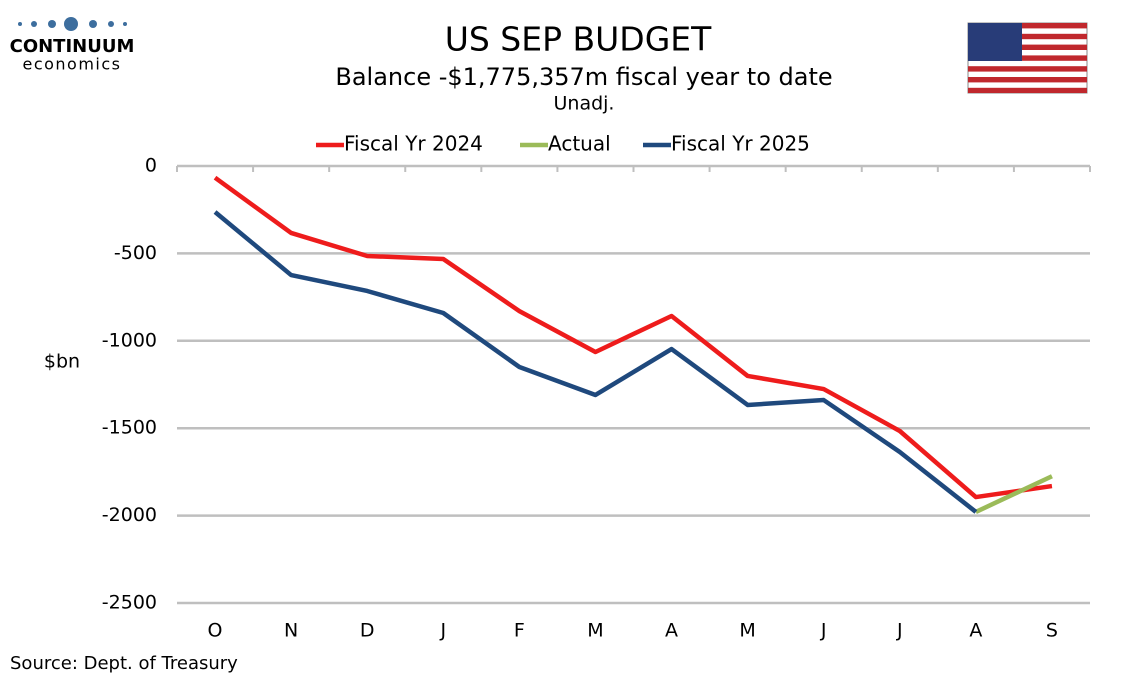 The image size is (1134, 680). I want to click on x-tick-label: O, so click(215, 631).